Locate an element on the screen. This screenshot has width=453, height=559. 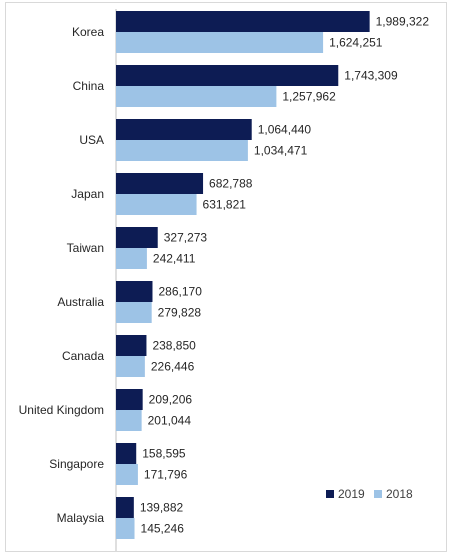
data-label: 158,595 is located at coordinates (164, 454).